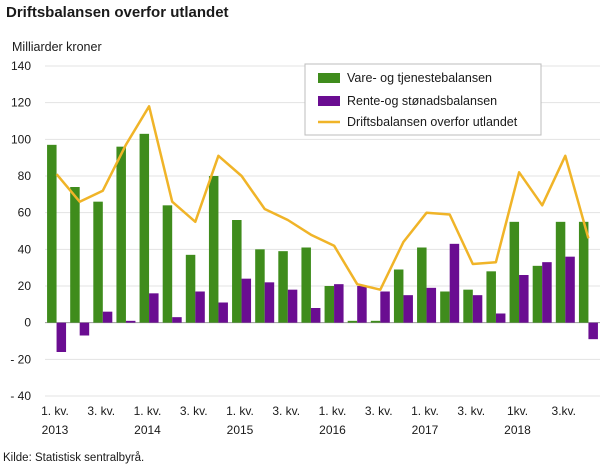 The width and height of the screenshot is (610, 471). I want to click on legend-label-rente: Rente-og stønadsbalansen, so click(422, 101).